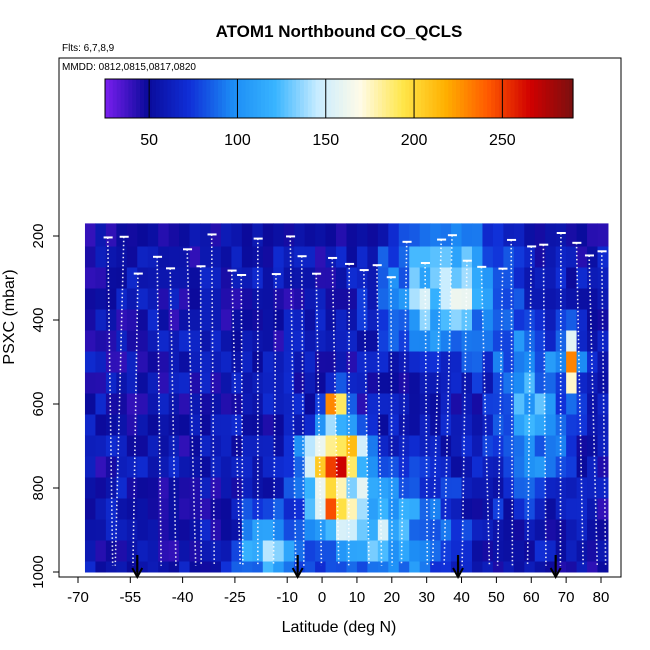  Describe the element at coordinates (44, 406) in the screenshot. I see `y-axis: 200 400 600 800 1000` at that location.